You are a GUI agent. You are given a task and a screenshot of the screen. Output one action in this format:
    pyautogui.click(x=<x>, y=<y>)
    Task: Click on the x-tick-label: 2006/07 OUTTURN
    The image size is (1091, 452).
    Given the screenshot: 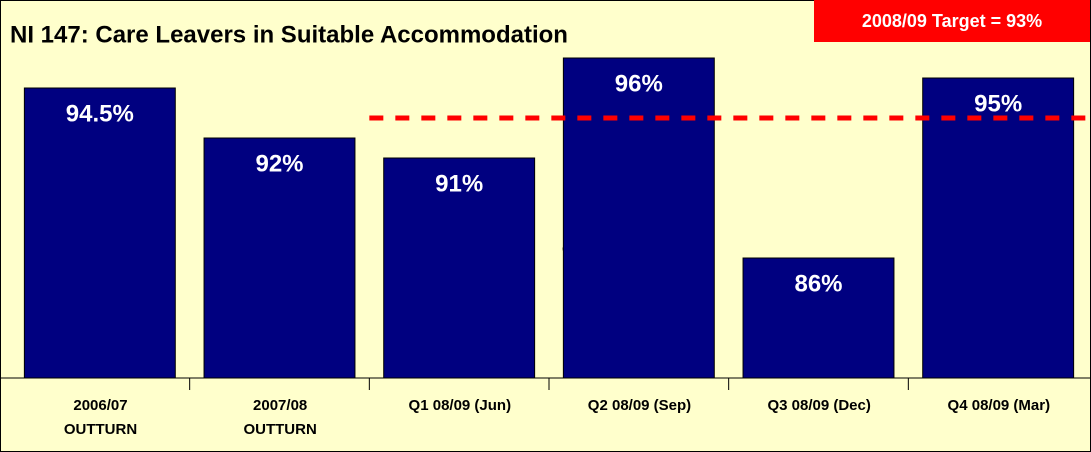 What is the action you would take?
    pyautogui.click(x=100, y=417)
    